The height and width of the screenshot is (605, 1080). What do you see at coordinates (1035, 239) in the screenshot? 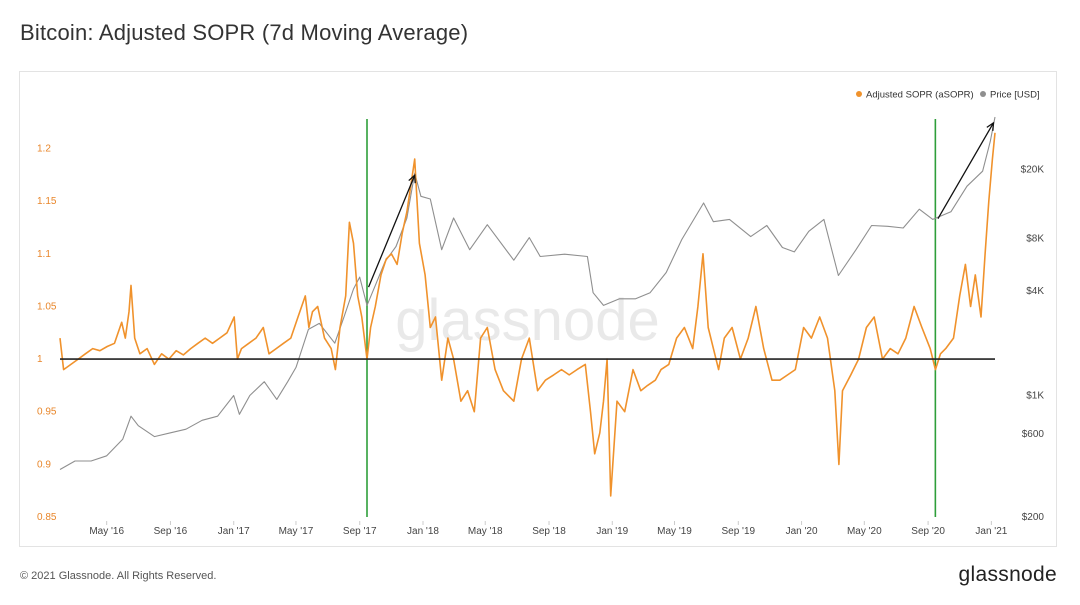
I see `y-right-tick-label: $8K` at bounding box center [1035, 239].